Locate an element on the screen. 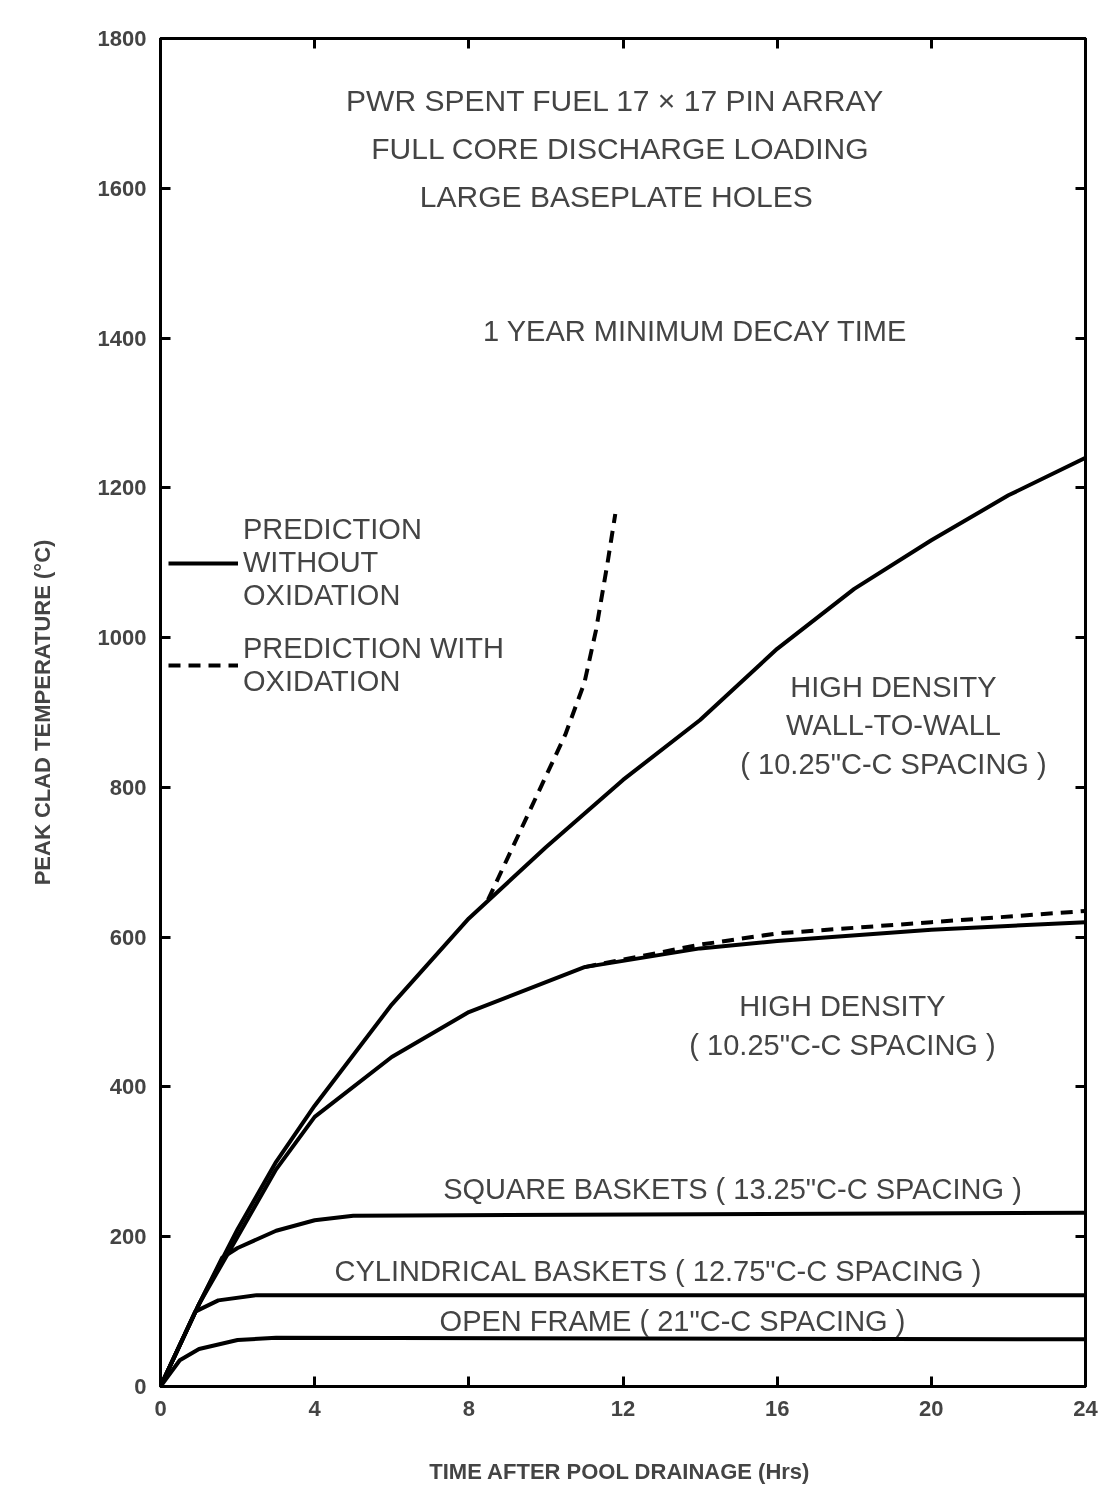 This screenshot has width=1101, height=1511. annotation: HIGH DENSITY ( 10.25"C-C SPACING ) is located at coordinates (842, 1025).